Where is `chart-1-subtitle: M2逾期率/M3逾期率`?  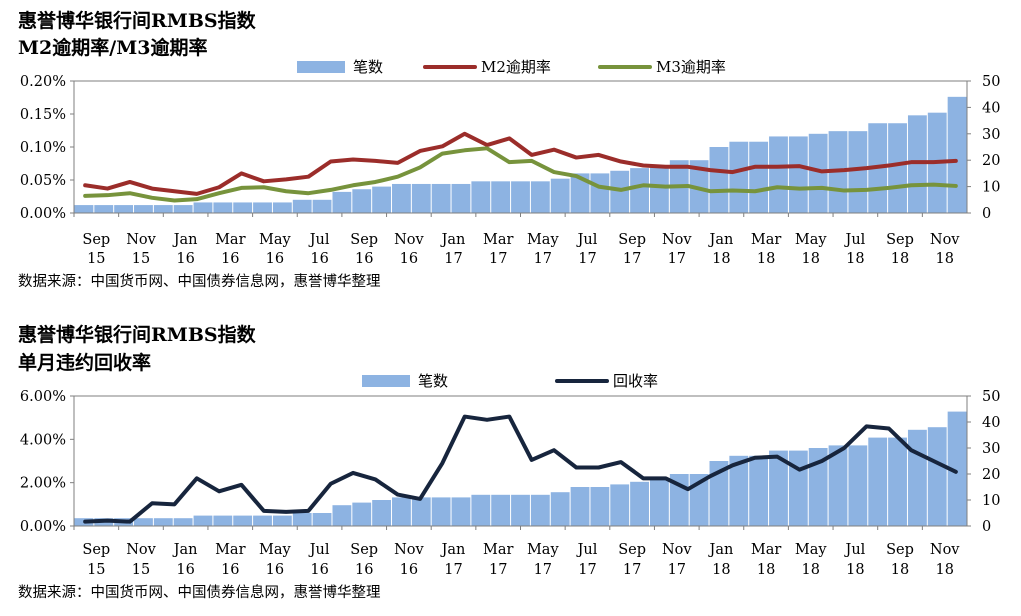 chart-1-subtitle: M2逾期率/M3逾期率 is located at coordinates (112, 47).